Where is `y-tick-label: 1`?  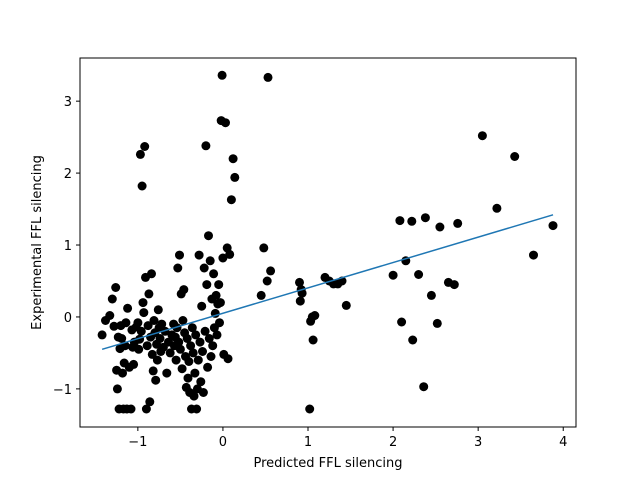 y-tick-label: 1 is located at coordinates (68, 246).